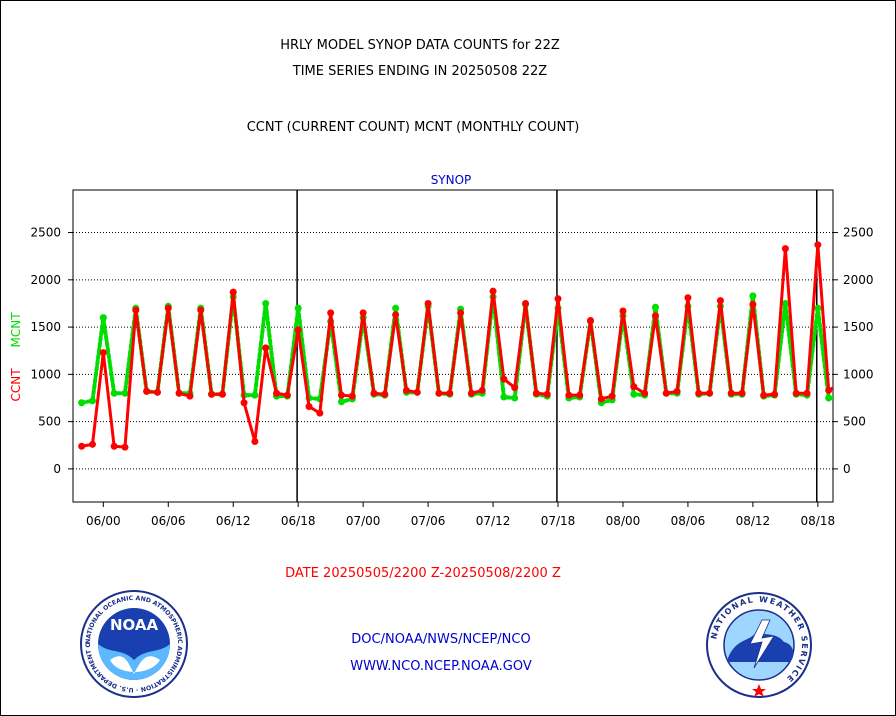  What do you see at coordinates (57, 469) in the screenshot?
I see `y-tick-label-left: 0` at bounding box center [57, 469].